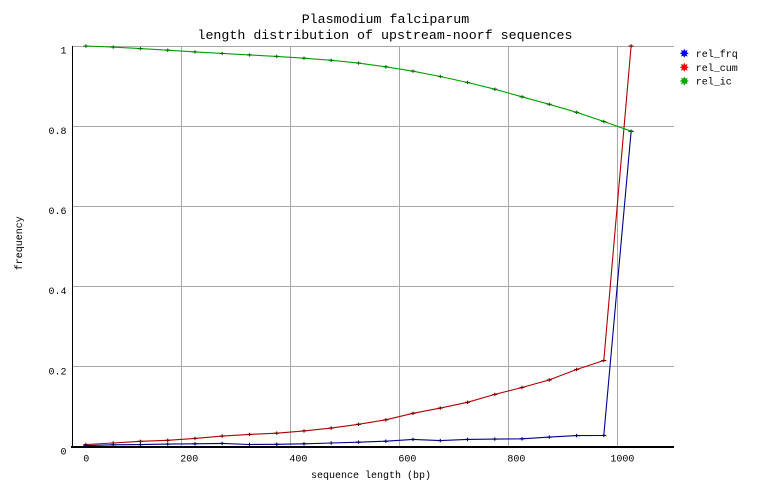 The height and width of the screenshot is (503, 768). Describe the element at coordinates (298, 460) in the screenshot. I see `svg-text: 400` at that location.